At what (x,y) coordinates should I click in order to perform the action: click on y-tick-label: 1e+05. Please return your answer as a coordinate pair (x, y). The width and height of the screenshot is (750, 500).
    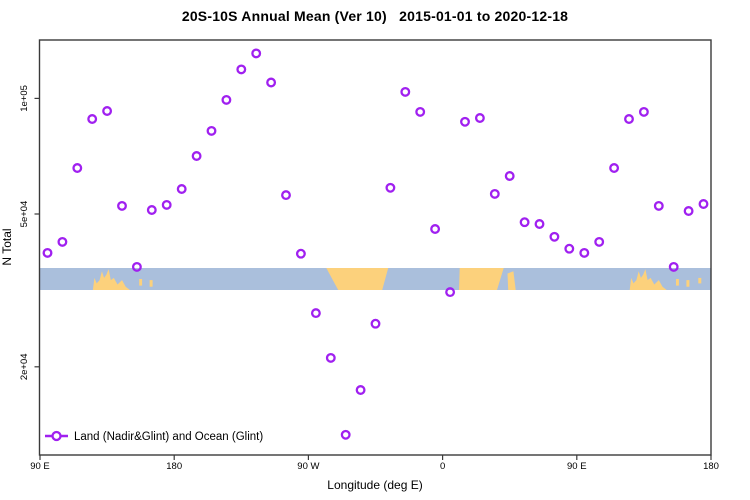
    Looking at the image, I should click on (24, 98).